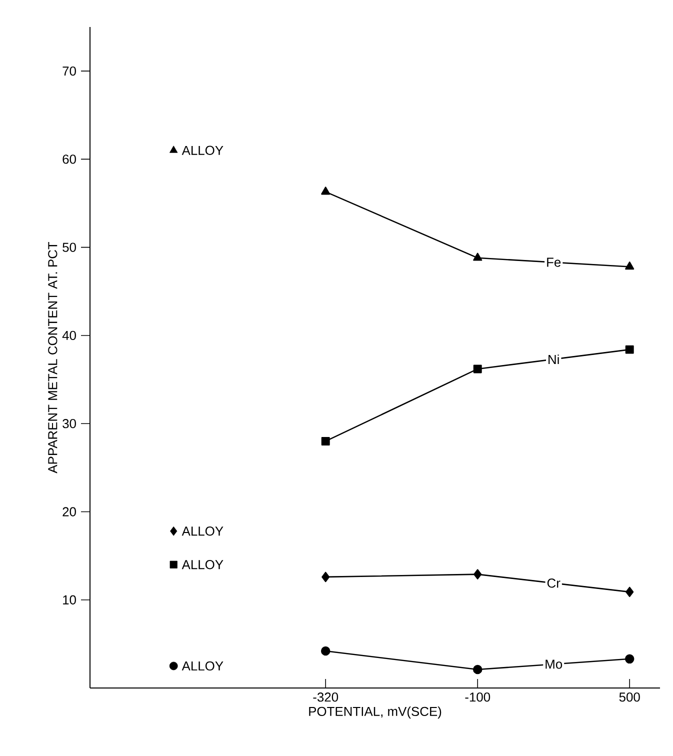 This screenshot has height=756, width=673. What do you see at coordinates (69, 71) in the screenshot?
I see `y-tick-label: 70` at bounding box center [69, 71].